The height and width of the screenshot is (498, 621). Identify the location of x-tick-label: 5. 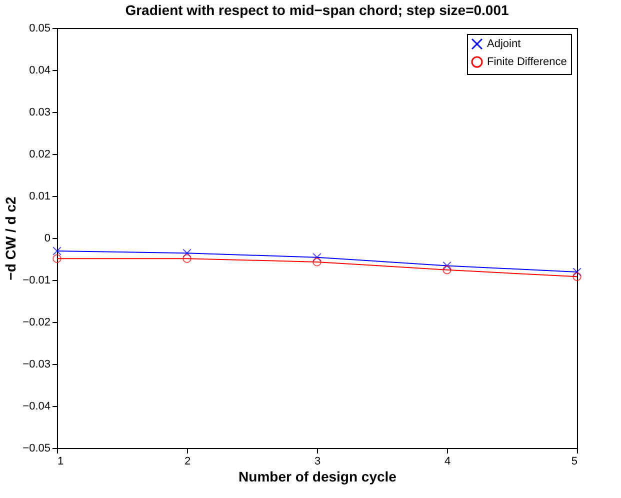
(574, 462).